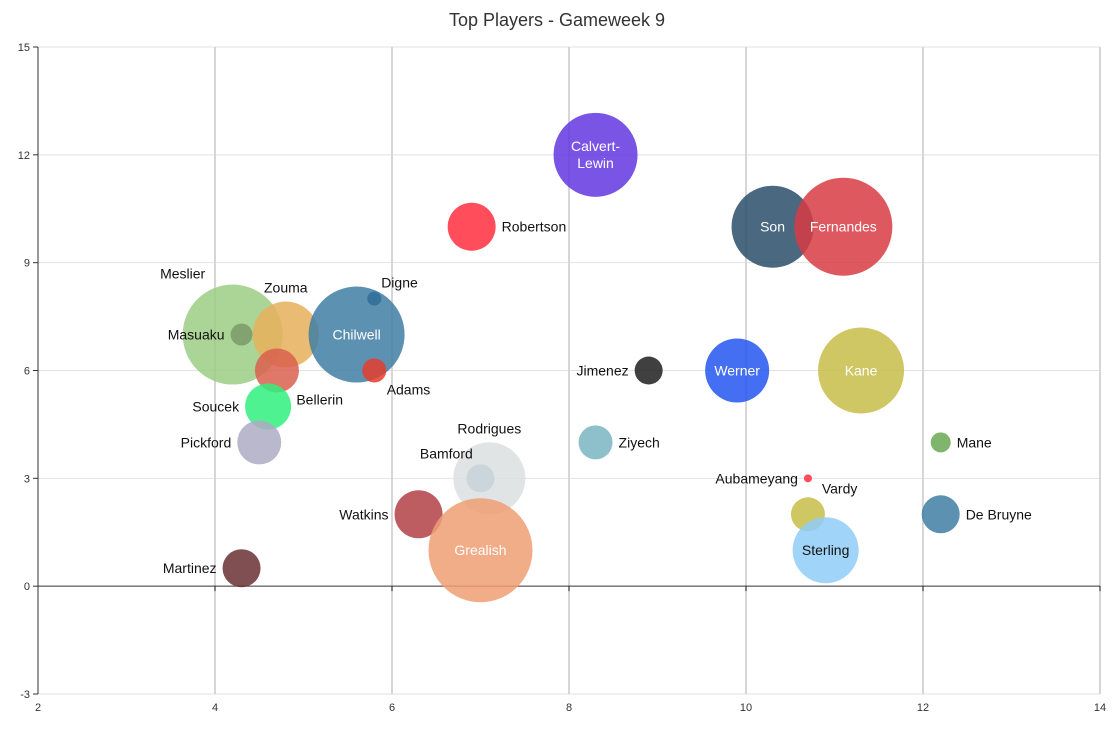  What do you see at coordinates (206, 442) in the screenshot?
I see `label-pickford: Pickford` at bounding box center [206, 442].